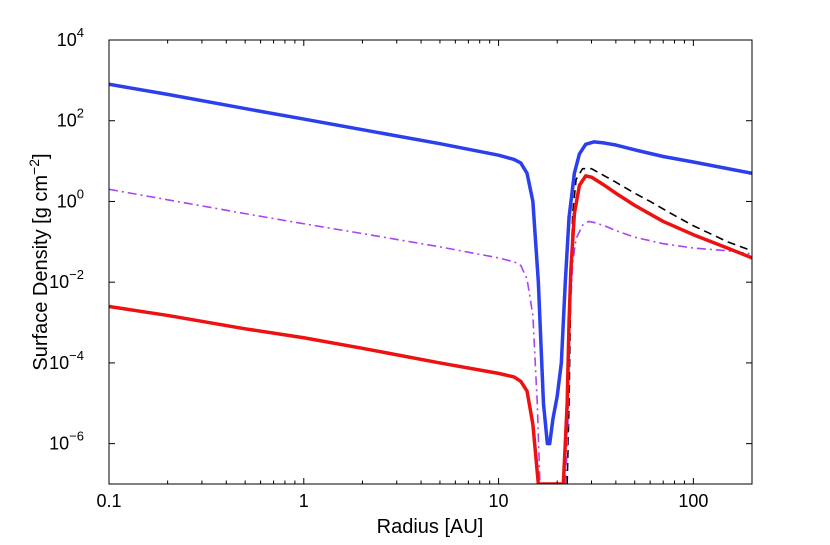 The height and width of the screenshot is (545, 830). Describe the element at coordinates (41, 156) in the screenshot. I see `y-axis-label-suffix: ]` at that location.